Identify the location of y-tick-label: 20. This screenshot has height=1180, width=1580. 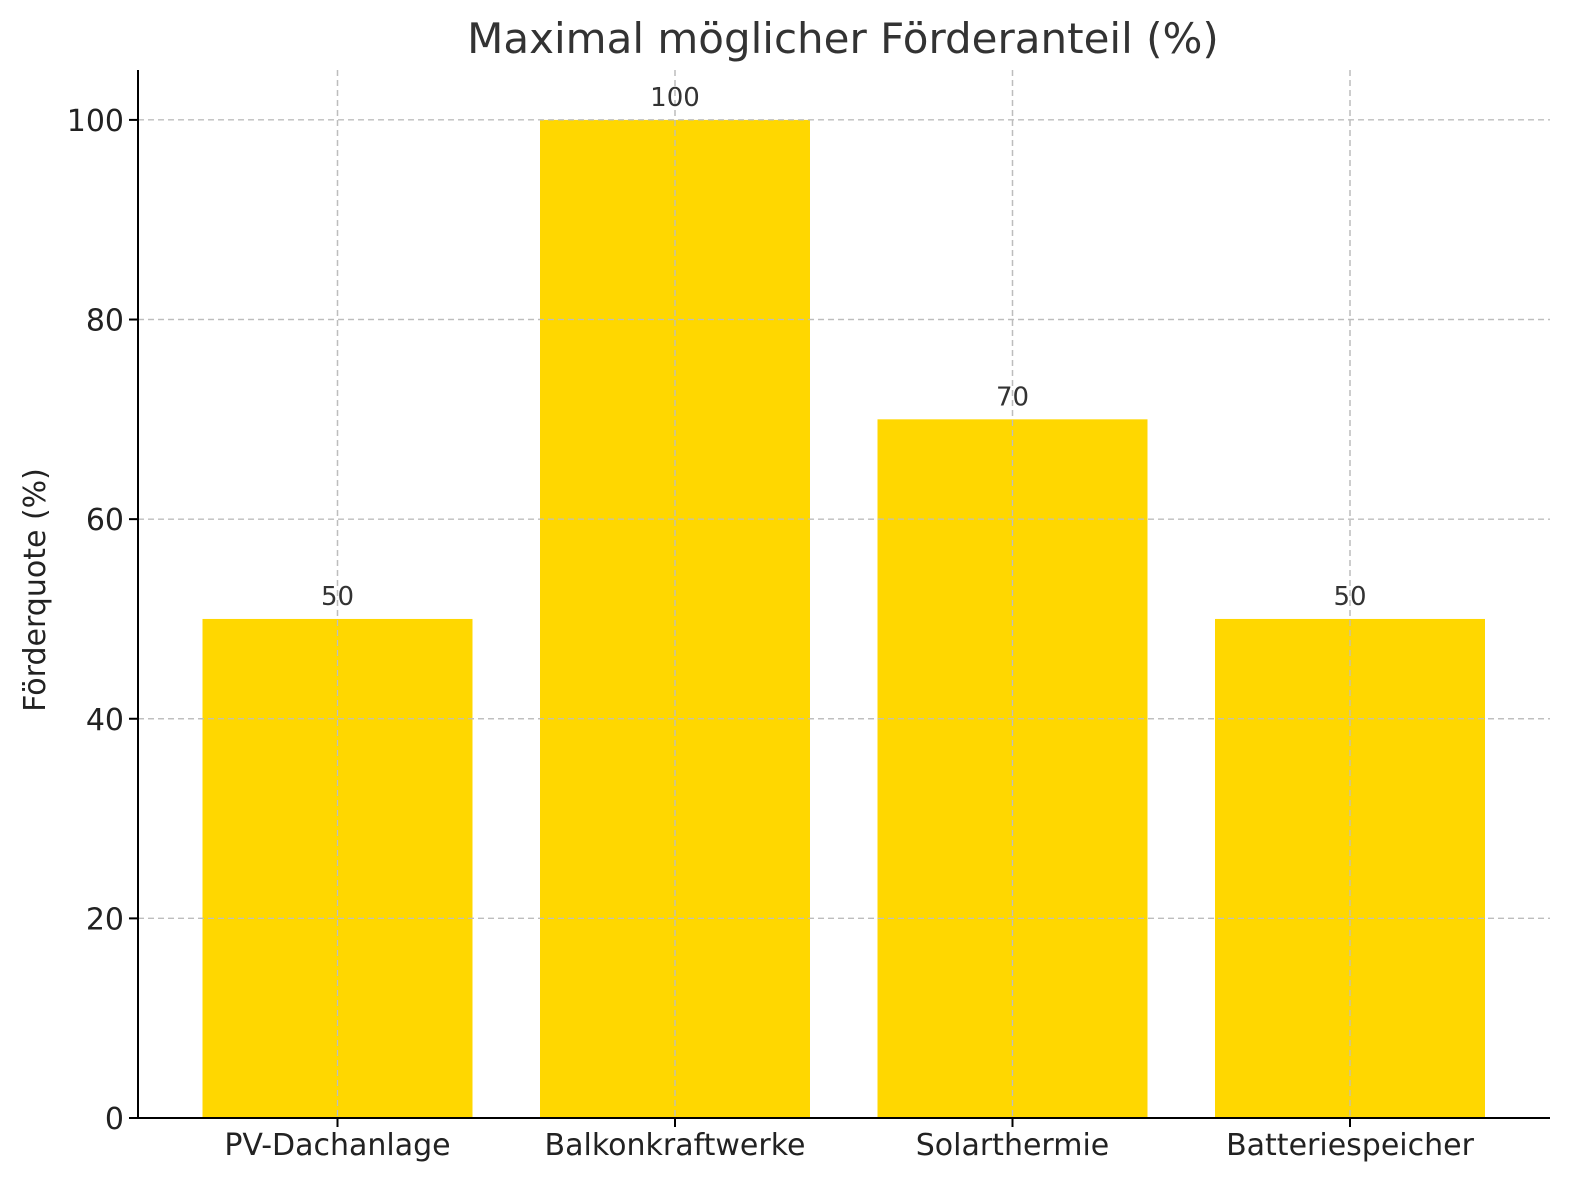
(105, 919).